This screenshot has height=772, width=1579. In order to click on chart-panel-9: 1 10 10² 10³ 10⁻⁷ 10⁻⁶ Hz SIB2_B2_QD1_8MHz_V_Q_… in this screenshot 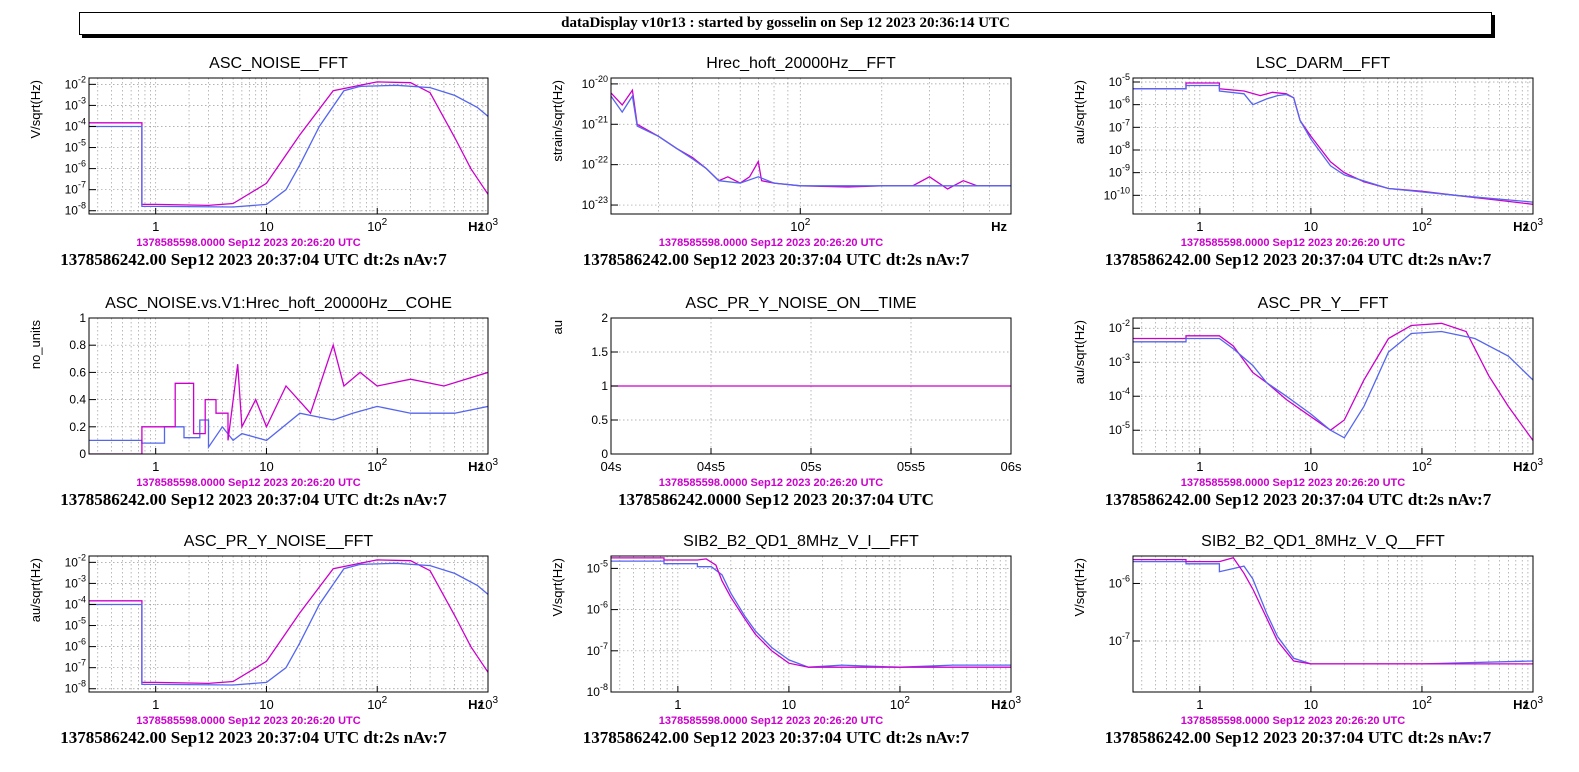, I will do `click(1307, 640)`.